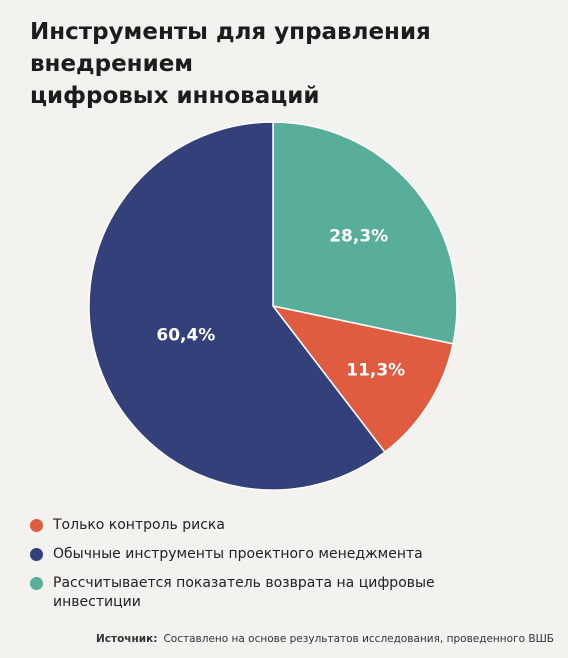 This screenshot has width=568, height=658. Describe the element at coordinates (185, 336) in the screenshot. I see `slice-label-2: 60,4%` at that location.